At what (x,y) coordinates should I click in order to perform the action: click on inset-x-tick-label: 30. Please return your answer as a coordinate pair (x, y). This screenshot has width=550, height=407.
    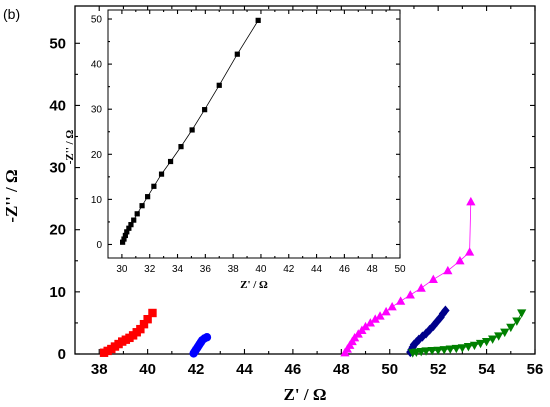
    Looking at the image, I should click on (122, 269).